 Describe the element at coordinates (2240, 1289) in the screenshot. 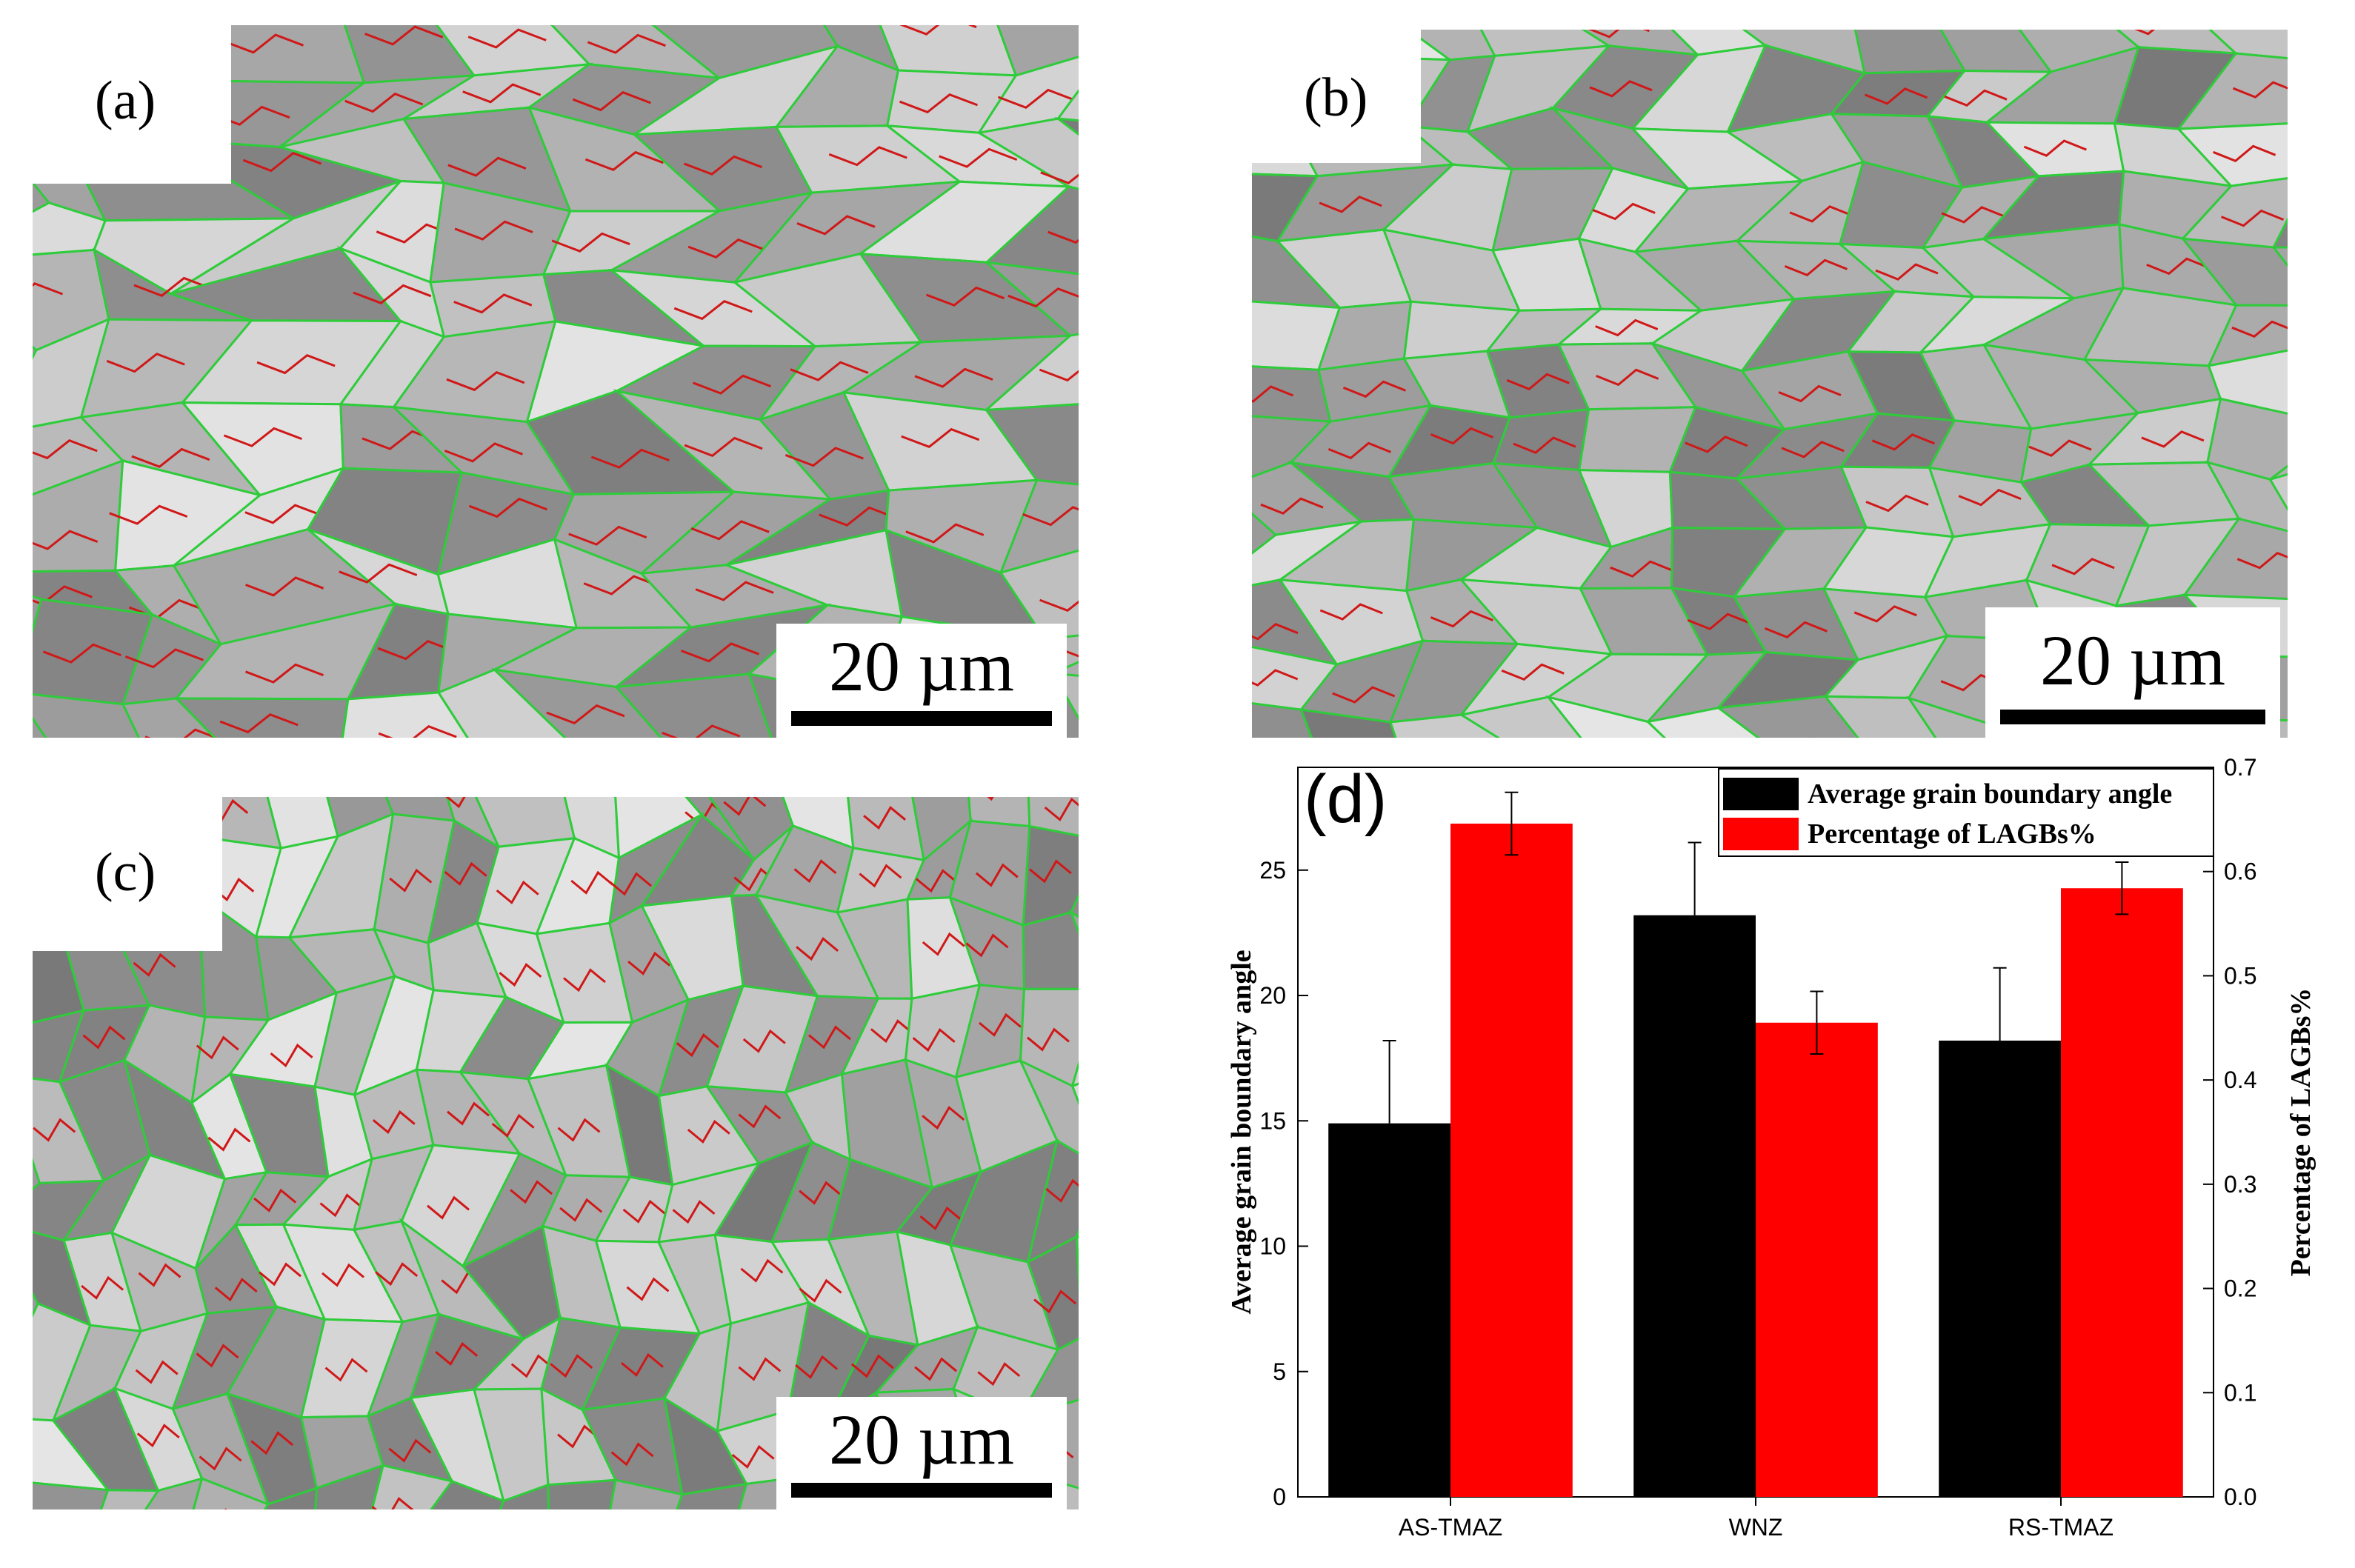

I see `y2-tick-label: 0.2` at that location.